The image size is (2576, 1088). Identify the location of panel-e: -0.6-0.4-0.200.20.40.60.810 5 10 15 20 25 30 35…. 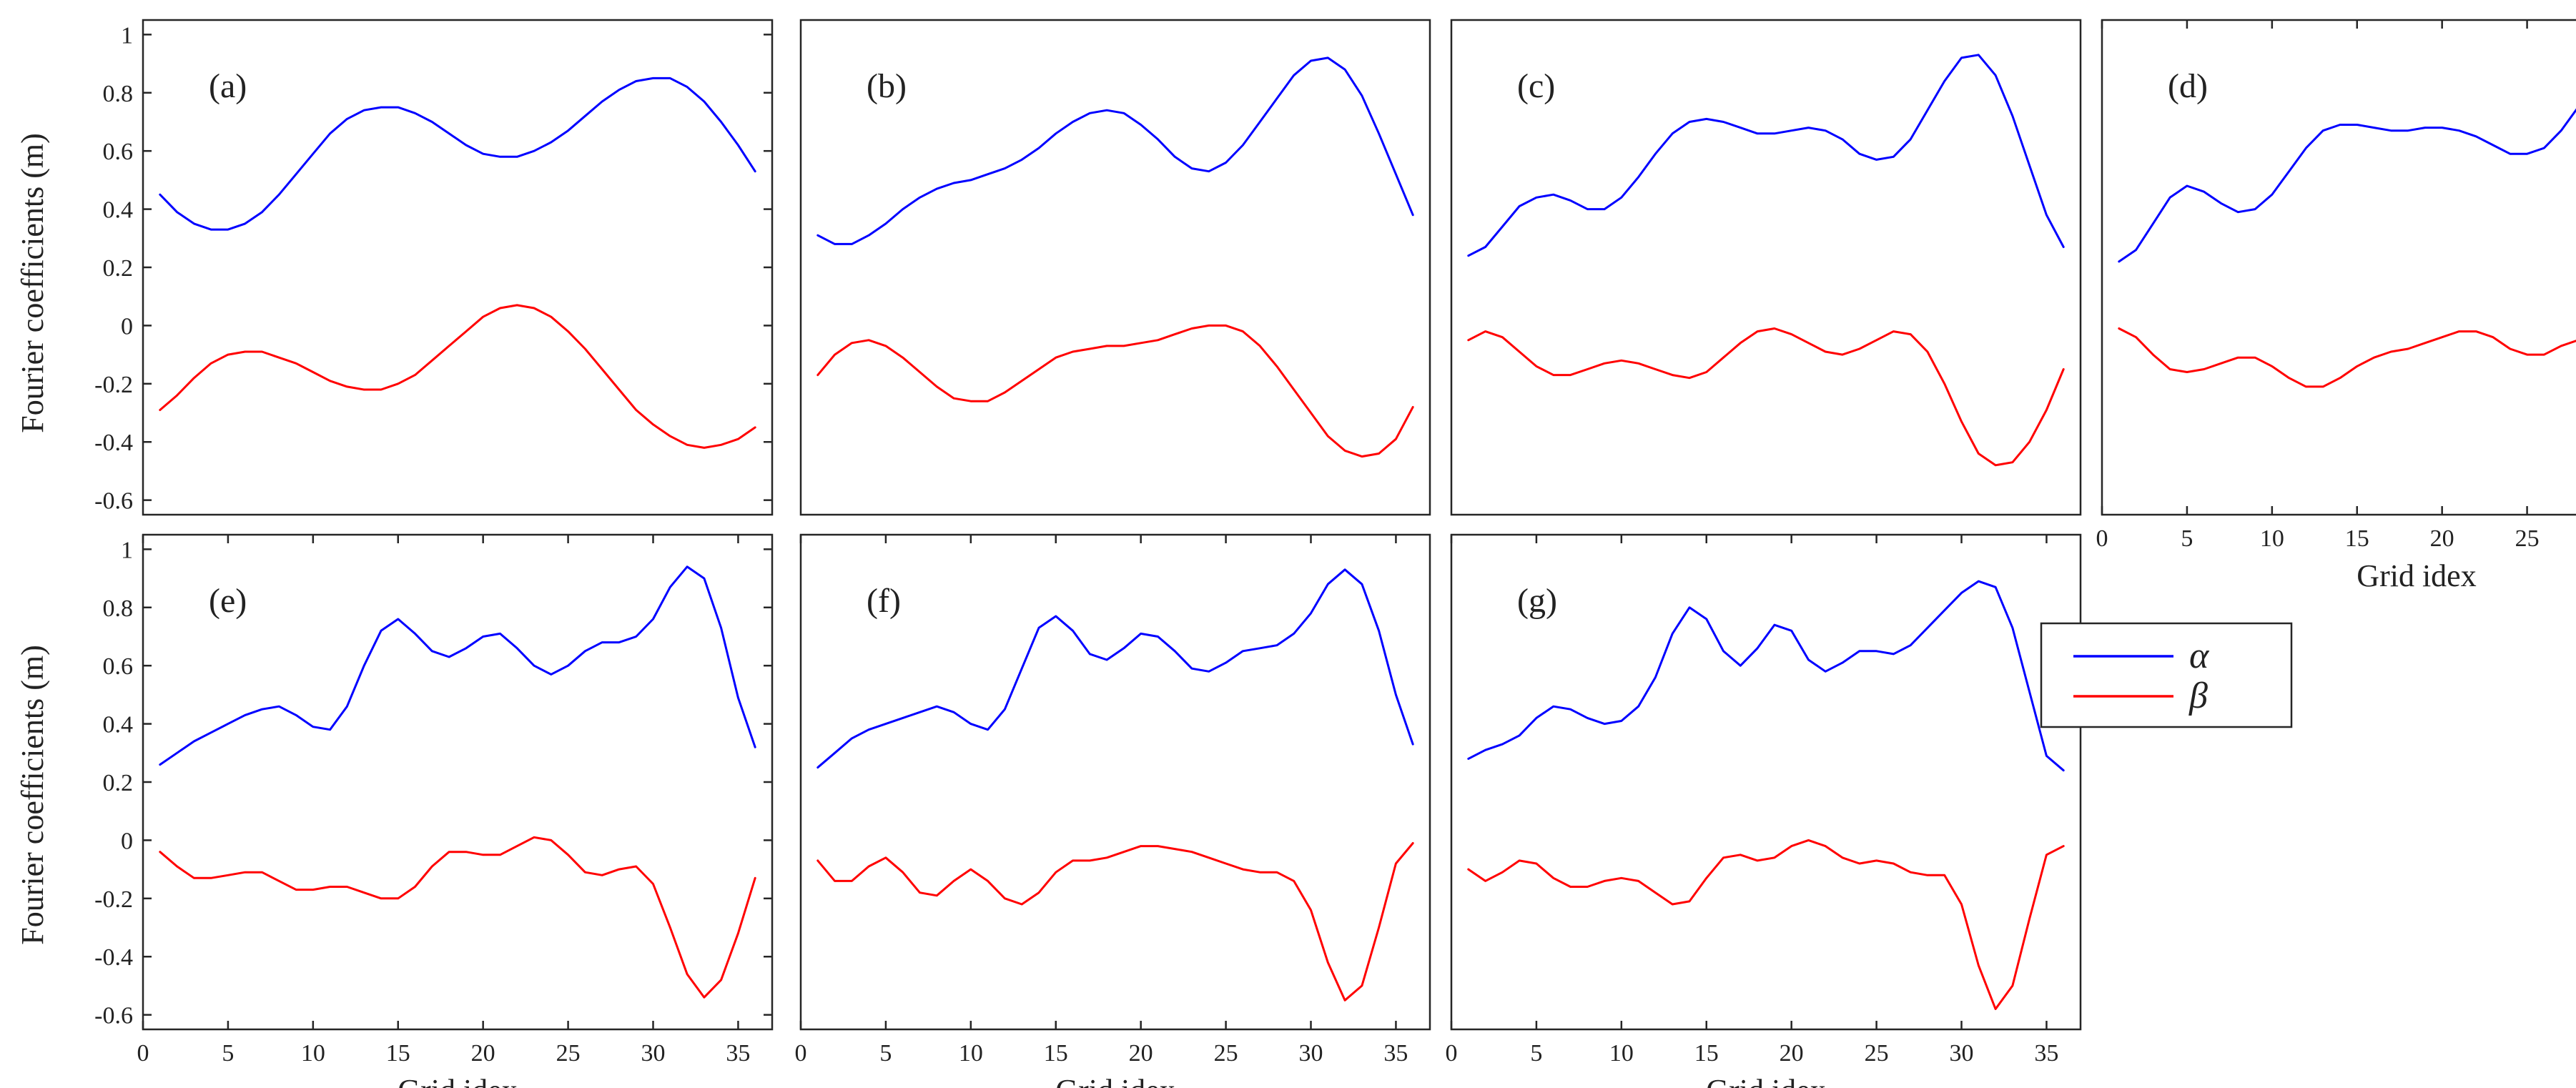
(434, 811).